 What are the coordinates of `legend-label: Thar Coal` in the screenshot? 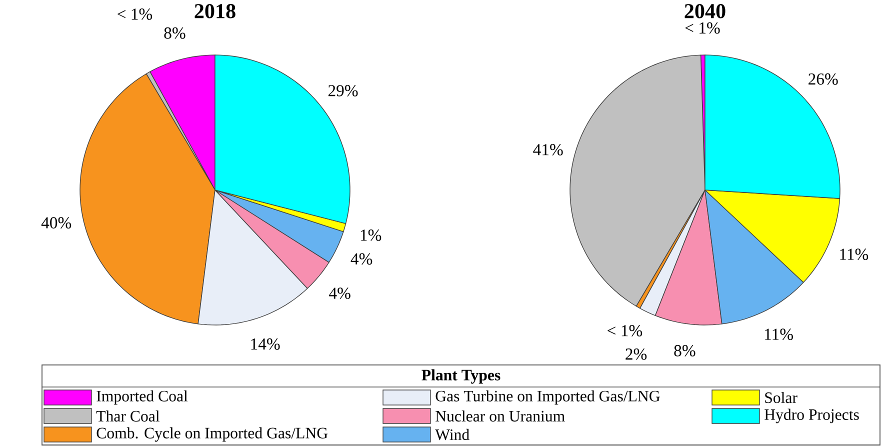 It's located at (128, 416).